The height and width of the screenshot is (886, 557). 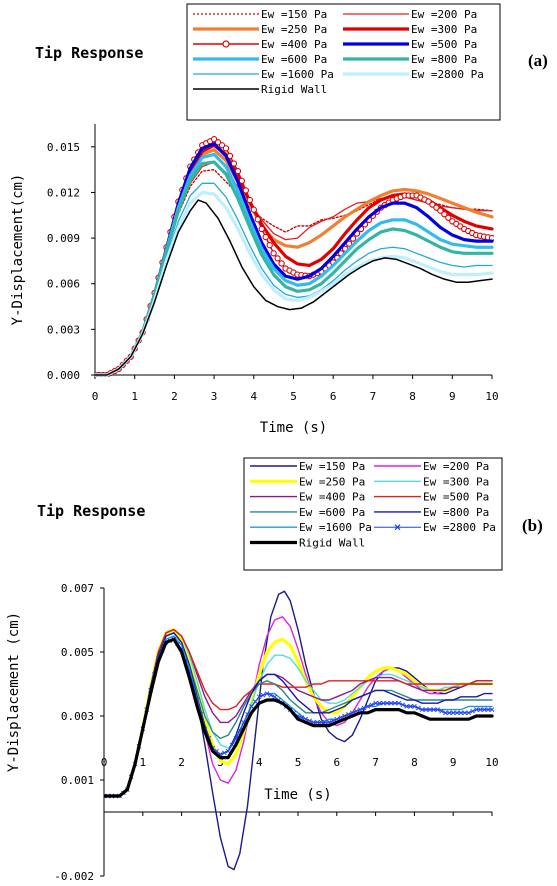 What do you see at coordinates (294, 44) in the screenshot?
I see `legend-entry: Ew =400 Pa` at bounding box center [294, 44].